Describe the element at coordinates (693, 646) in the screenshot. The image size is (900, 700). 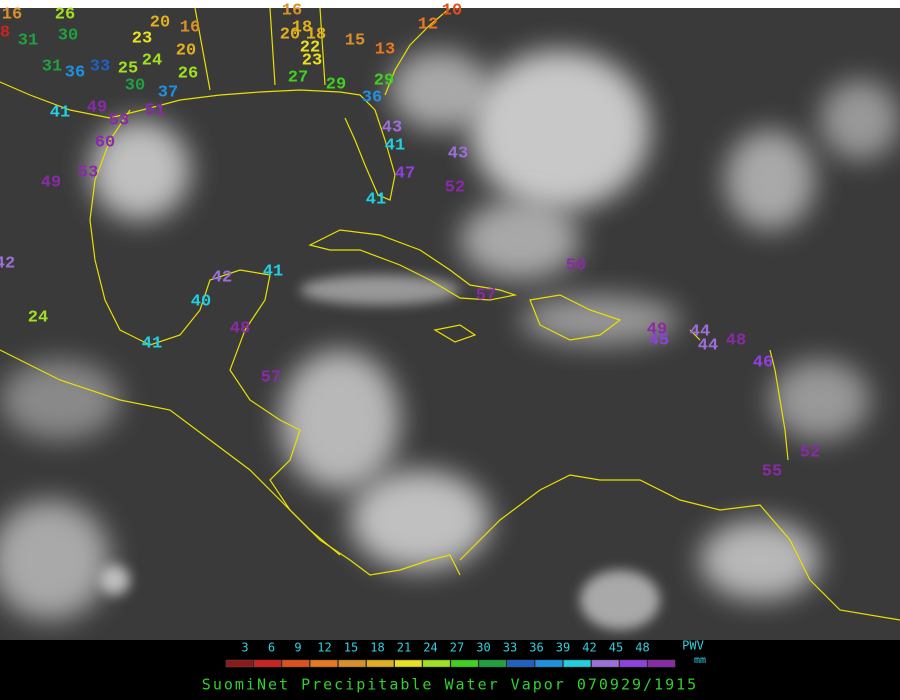
I see `unit-label: PWV` at that location.